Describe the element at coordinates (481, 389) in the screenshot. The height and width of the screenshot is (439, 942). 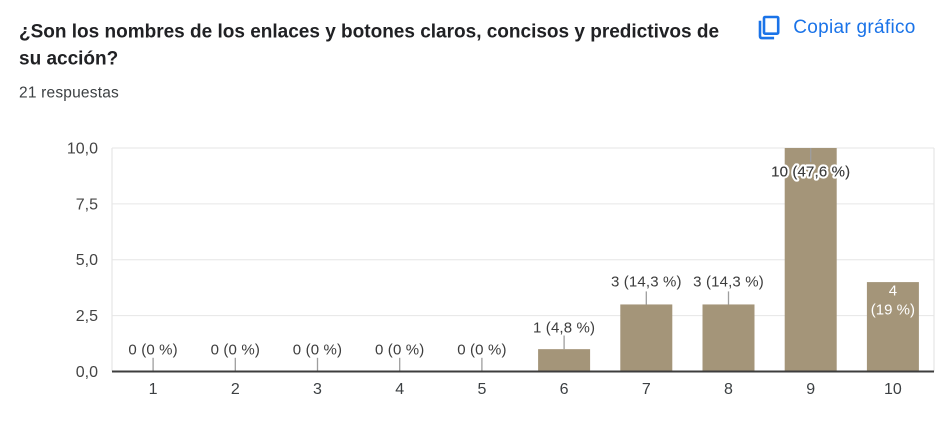
I see `svg-text: 5` at that location.